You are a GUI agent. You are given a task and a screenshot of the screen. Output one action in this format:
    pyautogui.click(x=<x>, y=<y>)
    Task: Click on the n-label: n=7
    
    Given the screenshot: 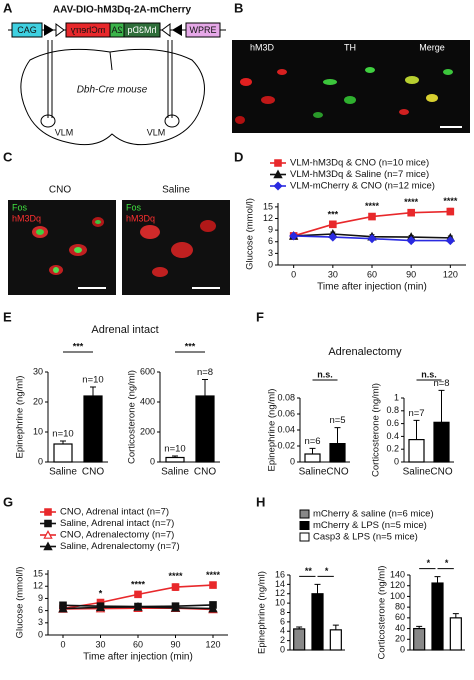 What is the action you would take?
    pyautogui.click(x=416, y=413)
    